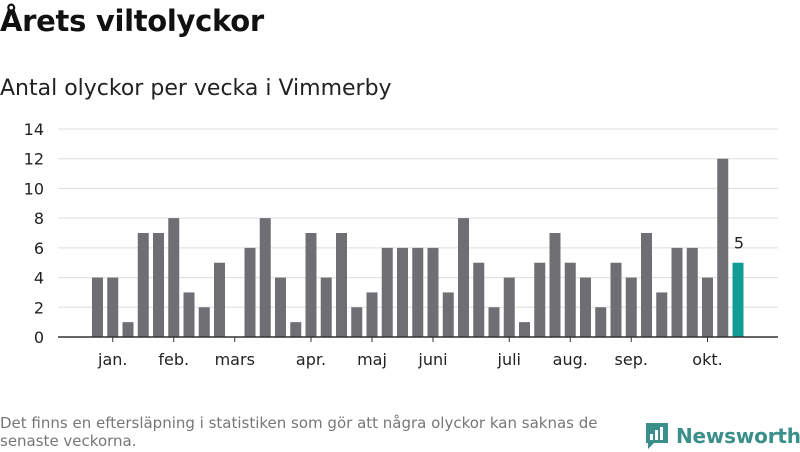 This screenshot has height=452, width=800. I want to click on y-tick-label: 2, so click(39, 307).